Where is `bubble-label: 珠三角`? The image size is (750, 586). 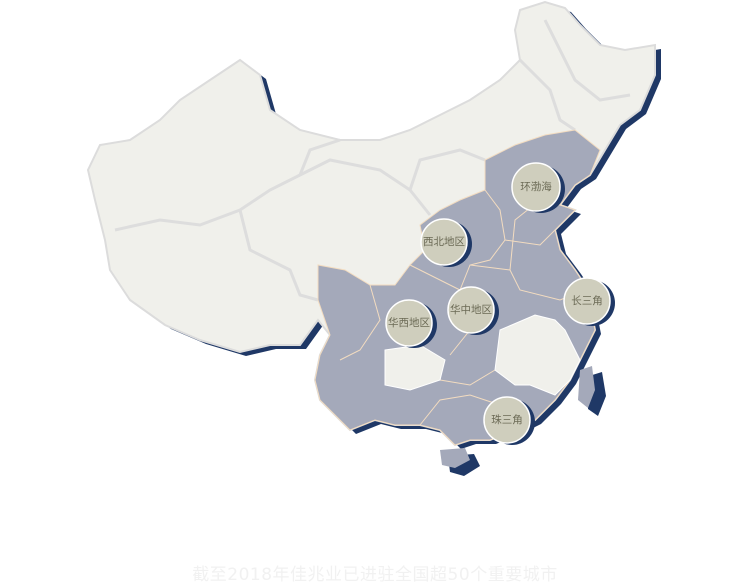 bubble-label: 珠三角 is located at coordinates (507, 419).